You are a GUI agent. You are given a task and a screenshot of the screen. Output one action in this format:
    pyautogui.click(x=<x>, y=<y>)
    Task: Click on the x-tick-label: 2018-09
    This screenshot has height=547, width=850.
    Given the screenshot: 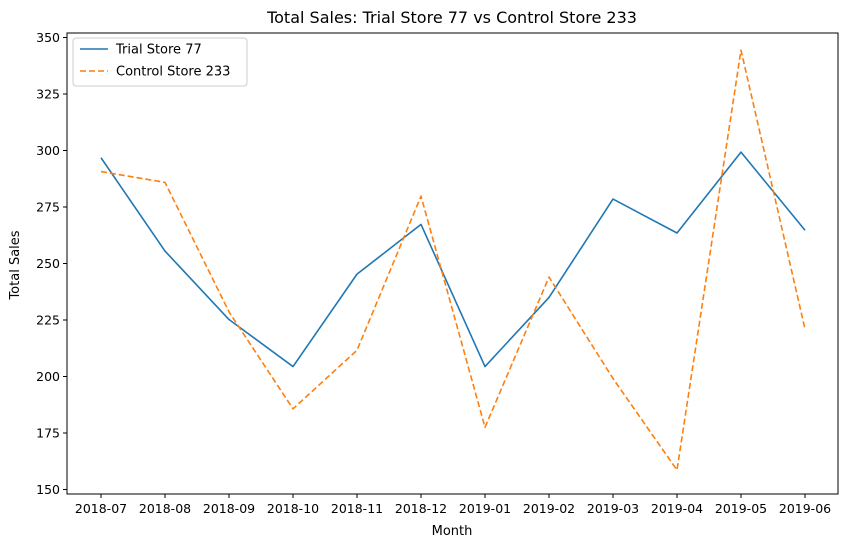 What is the action you would take?
    pyautogui.click(x=229, y=508)
    